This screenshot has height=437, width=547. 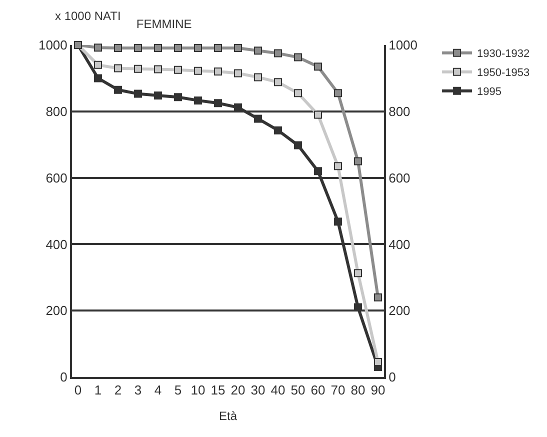 I want to click on x-tick-label: 20, so click(x=238, y=390).